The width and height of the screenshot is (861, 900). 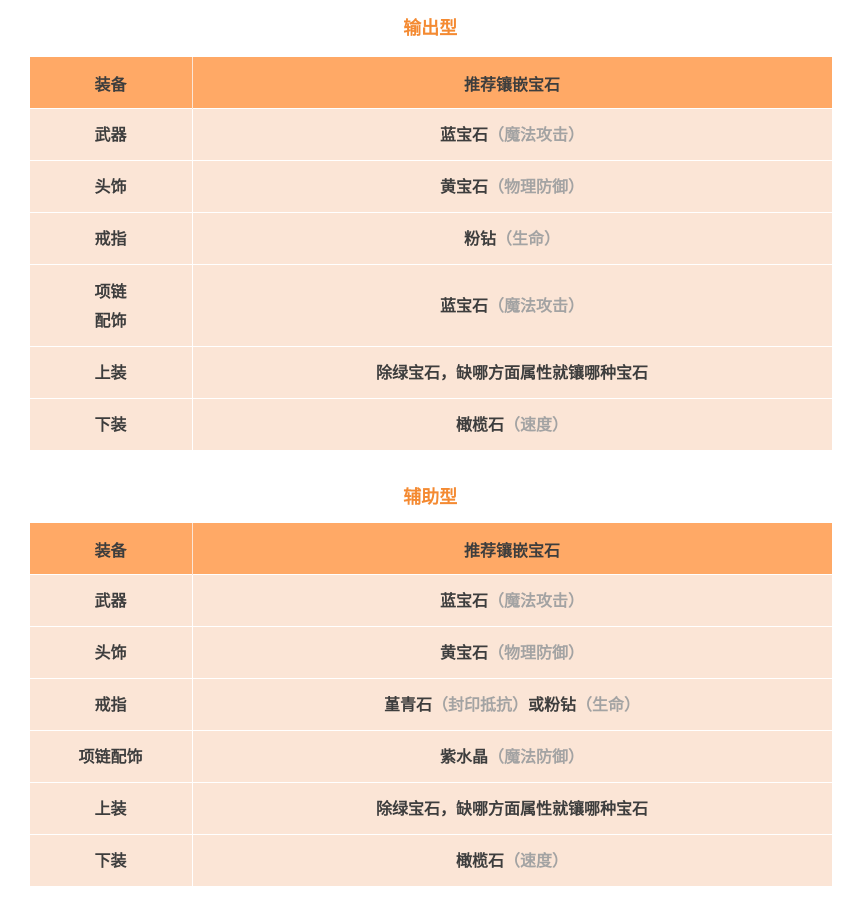 What do you see at coordinates (536, 756) in the screenshot?
I see `gem-attribute: （魔法防御）` at bounding box center [536, 756].